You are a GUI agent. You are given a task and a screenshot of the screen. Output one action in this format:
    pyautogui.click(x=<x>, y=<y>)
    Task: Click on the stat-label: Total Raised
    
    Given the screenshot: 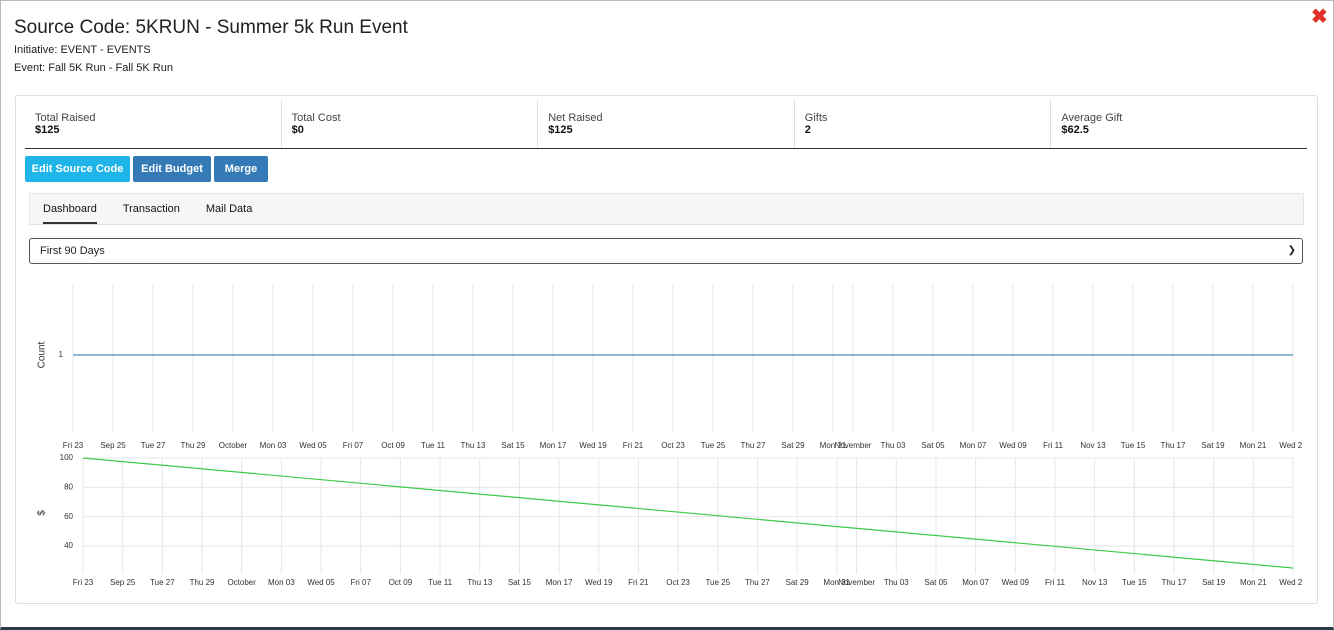 What is the action you would take?
    pyautogui.click(x=65, y=118)
    